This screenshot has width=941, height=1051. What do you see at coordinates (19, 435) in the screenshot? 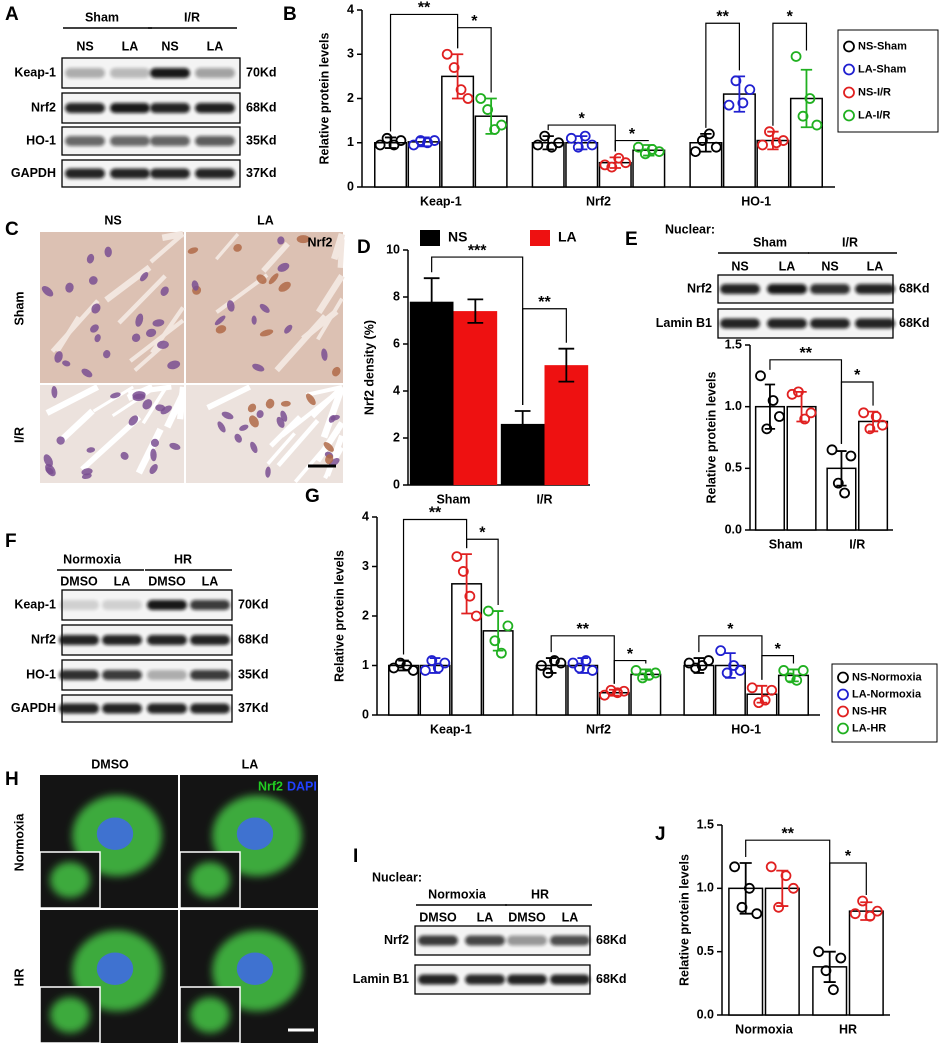
I see `row-label: I/R` at bounding box center [19, 435].